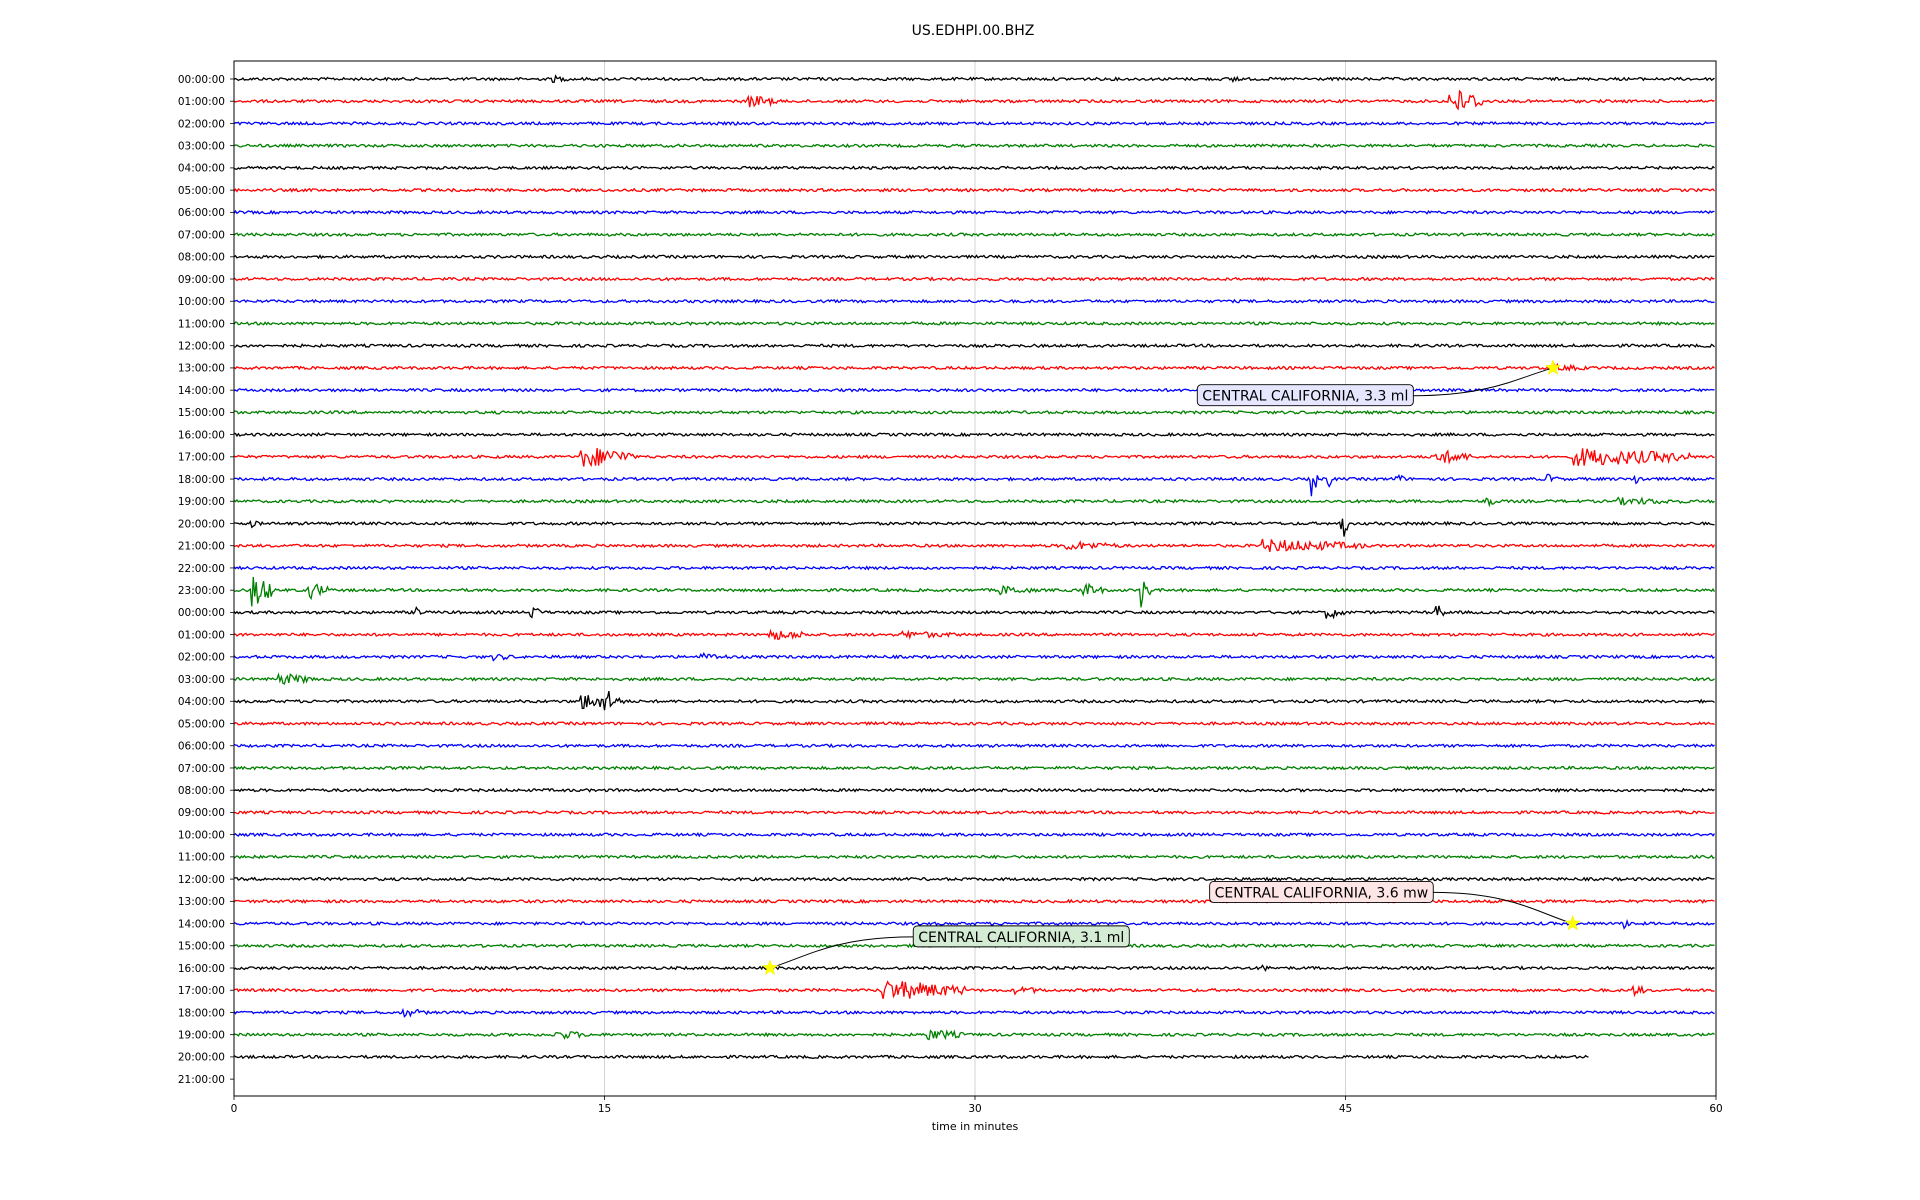 The width and height of the screenshot is (1920, 1200). Describe the element at coordinates (201, 591) in the screenshot. I see `y-tick-label: 23:00:00` at that location.